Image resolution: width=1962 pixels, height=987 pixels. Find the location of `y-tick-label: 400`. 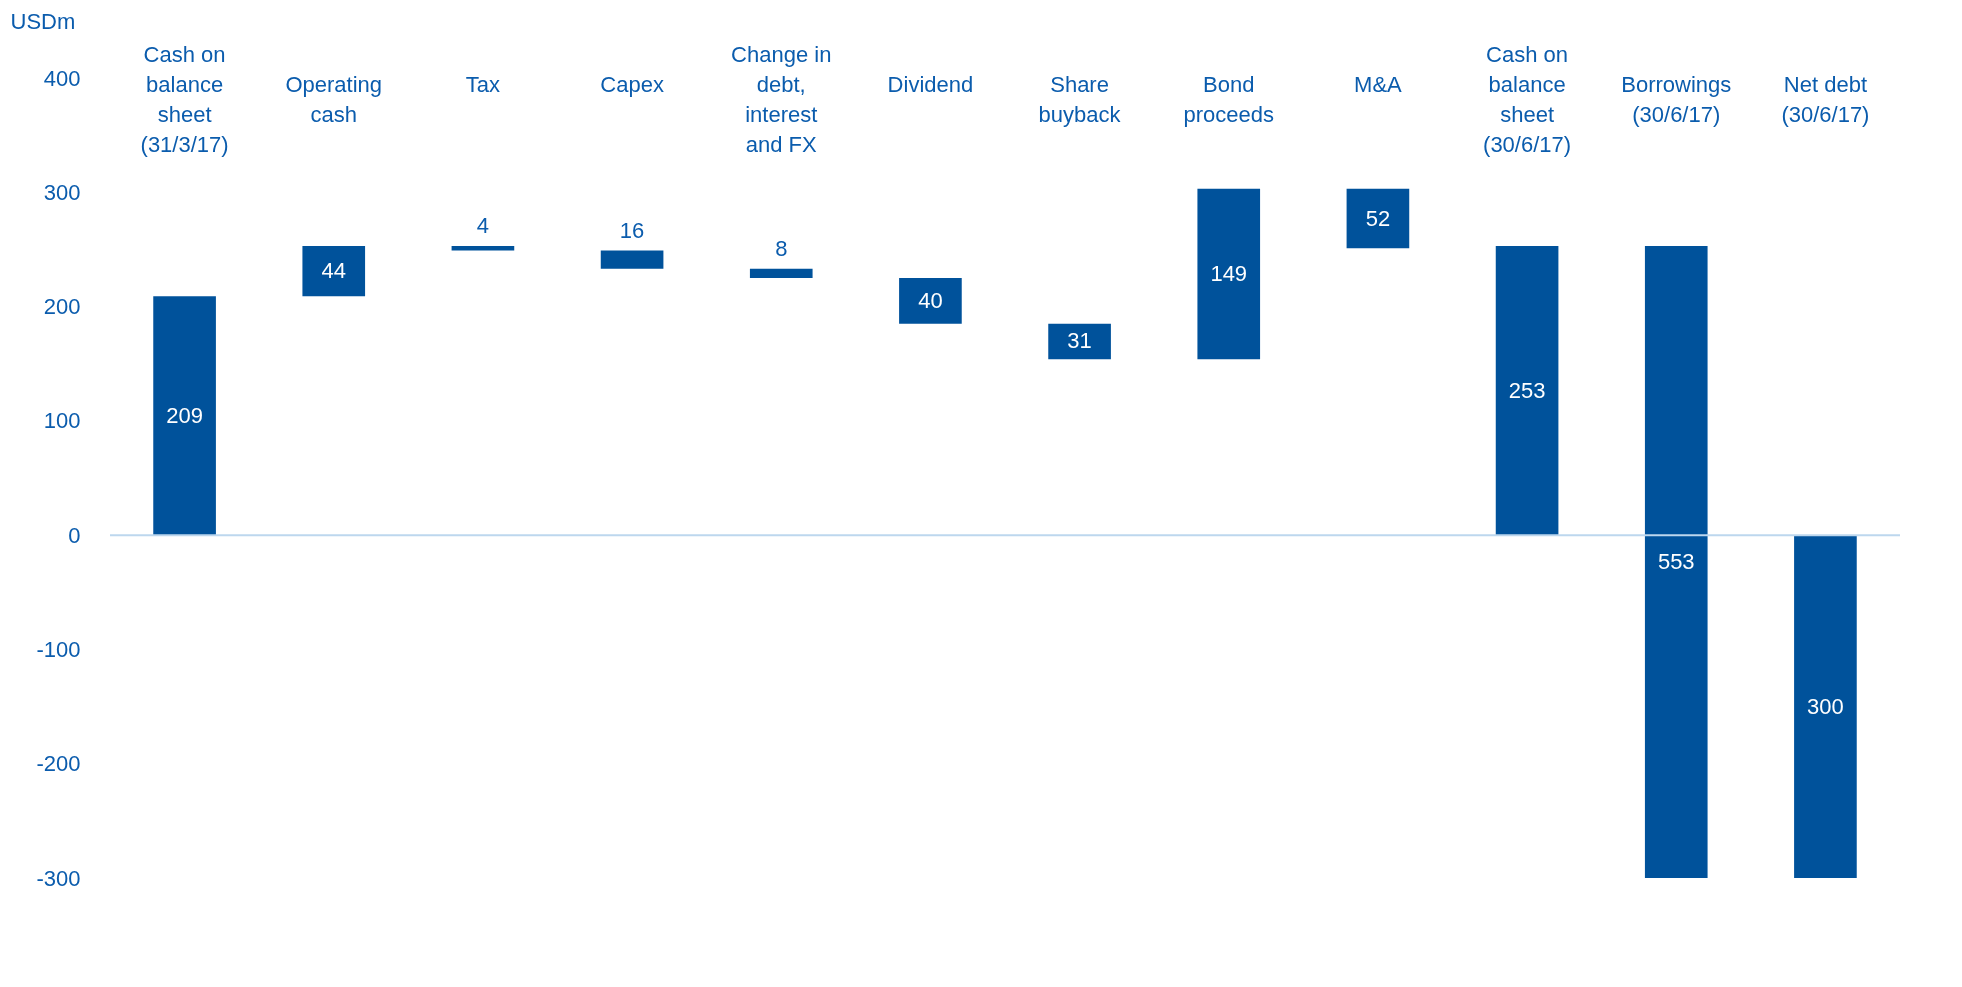

y-tick-label: 400 is located at coordinates (62, 78).